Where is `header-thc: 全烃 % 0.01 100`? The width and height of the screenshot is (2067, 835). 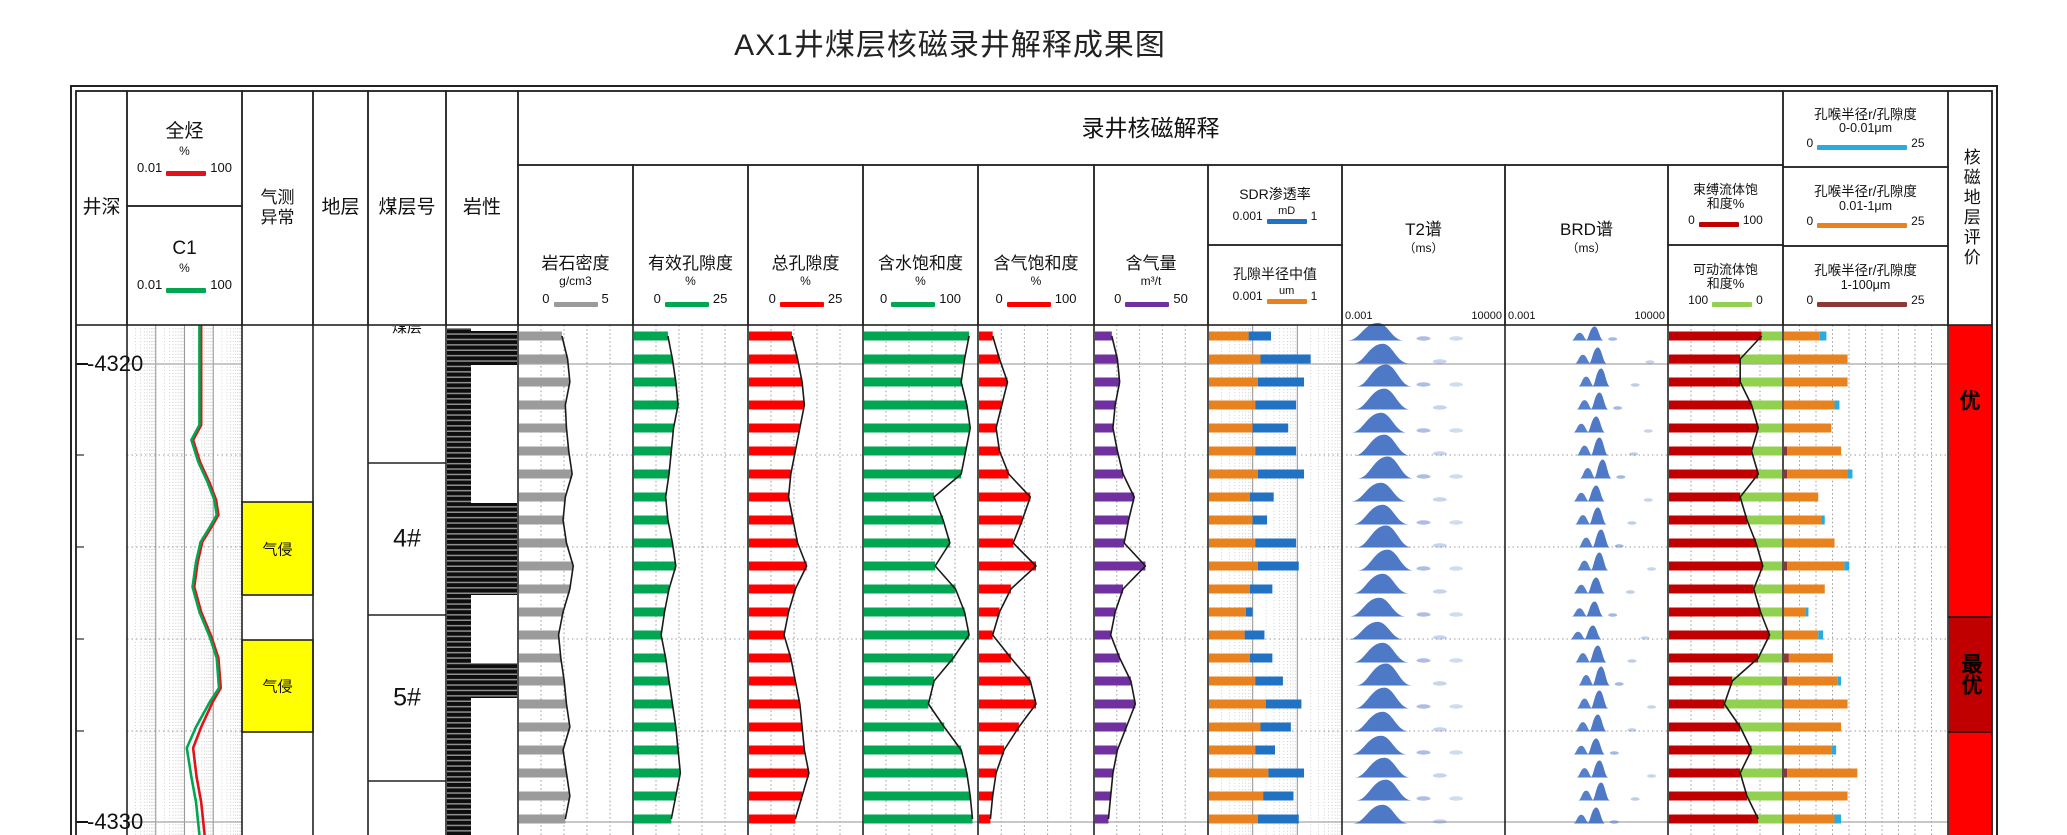
header-thc: 全烃 % 0.01 100 is located at coordinates (184, 148).